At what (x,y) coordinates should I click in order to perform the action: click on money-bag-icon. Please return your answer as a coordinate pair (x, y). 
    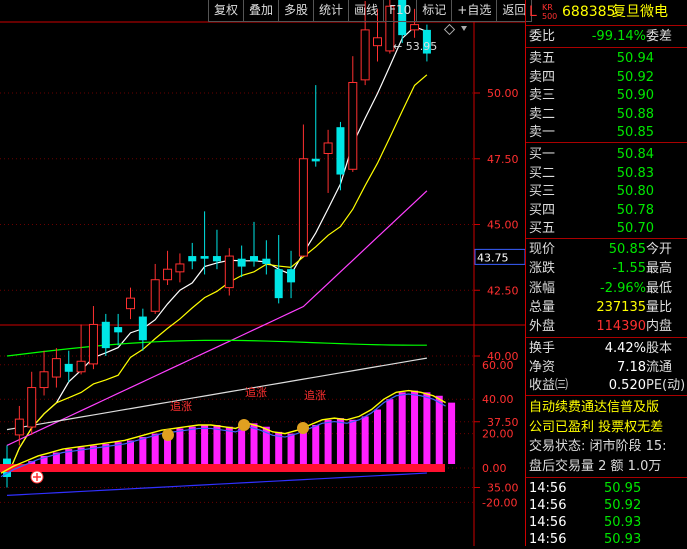
    Looking at the image, I should click on (303, 428).